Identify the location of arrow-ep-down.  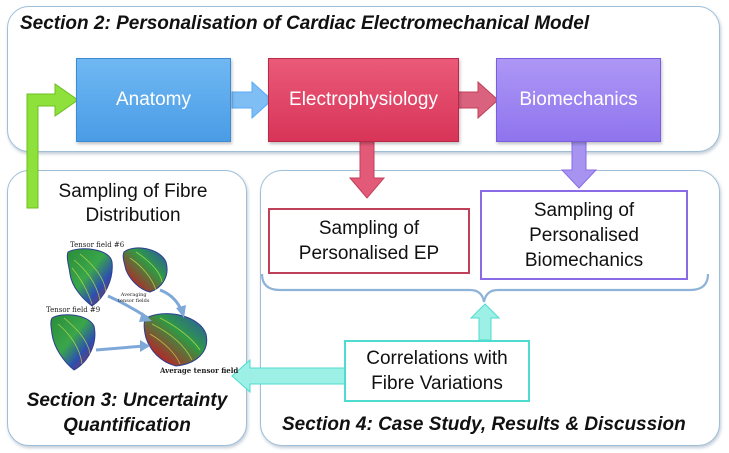
(367, 169).